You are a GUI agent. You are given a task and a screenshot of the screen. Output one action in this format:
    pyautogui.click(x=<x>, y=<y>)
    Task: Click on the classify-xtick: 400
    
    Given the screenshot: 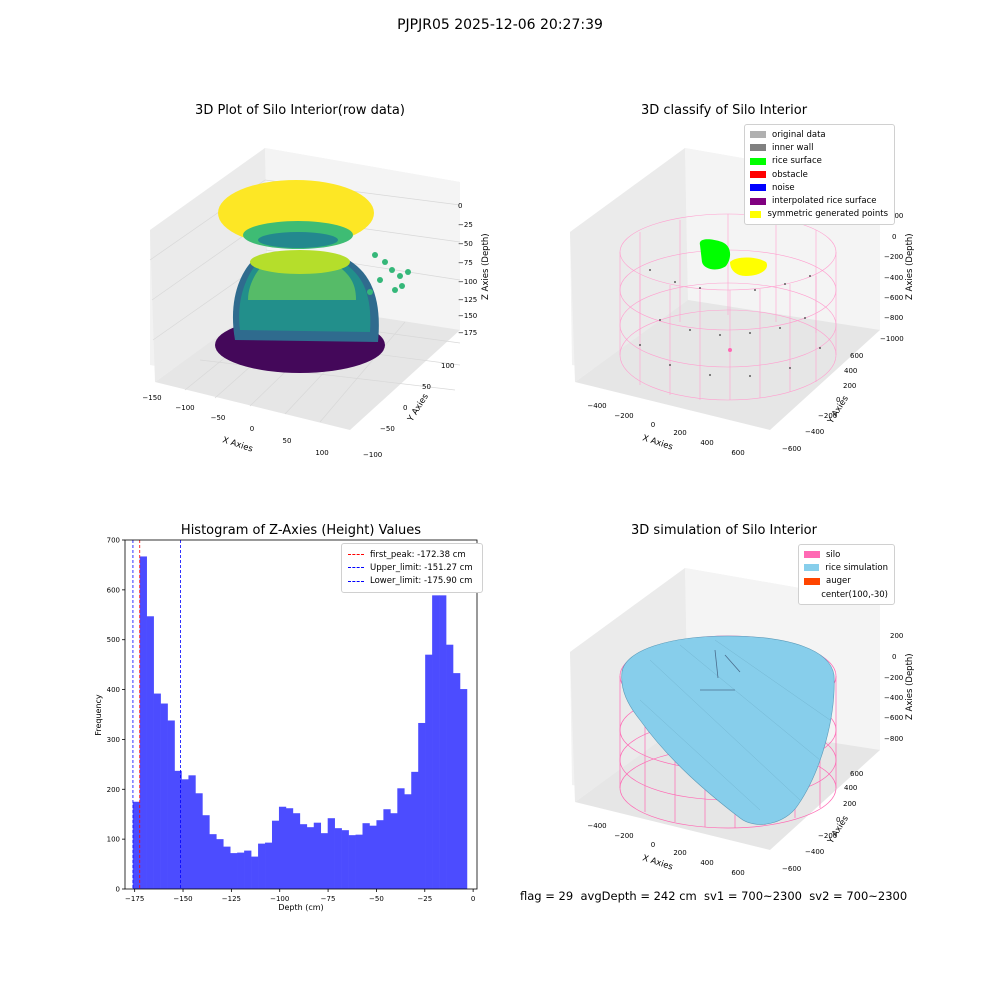 What is the action you would take?
    pyautogui.click(x=706, y=443)
    